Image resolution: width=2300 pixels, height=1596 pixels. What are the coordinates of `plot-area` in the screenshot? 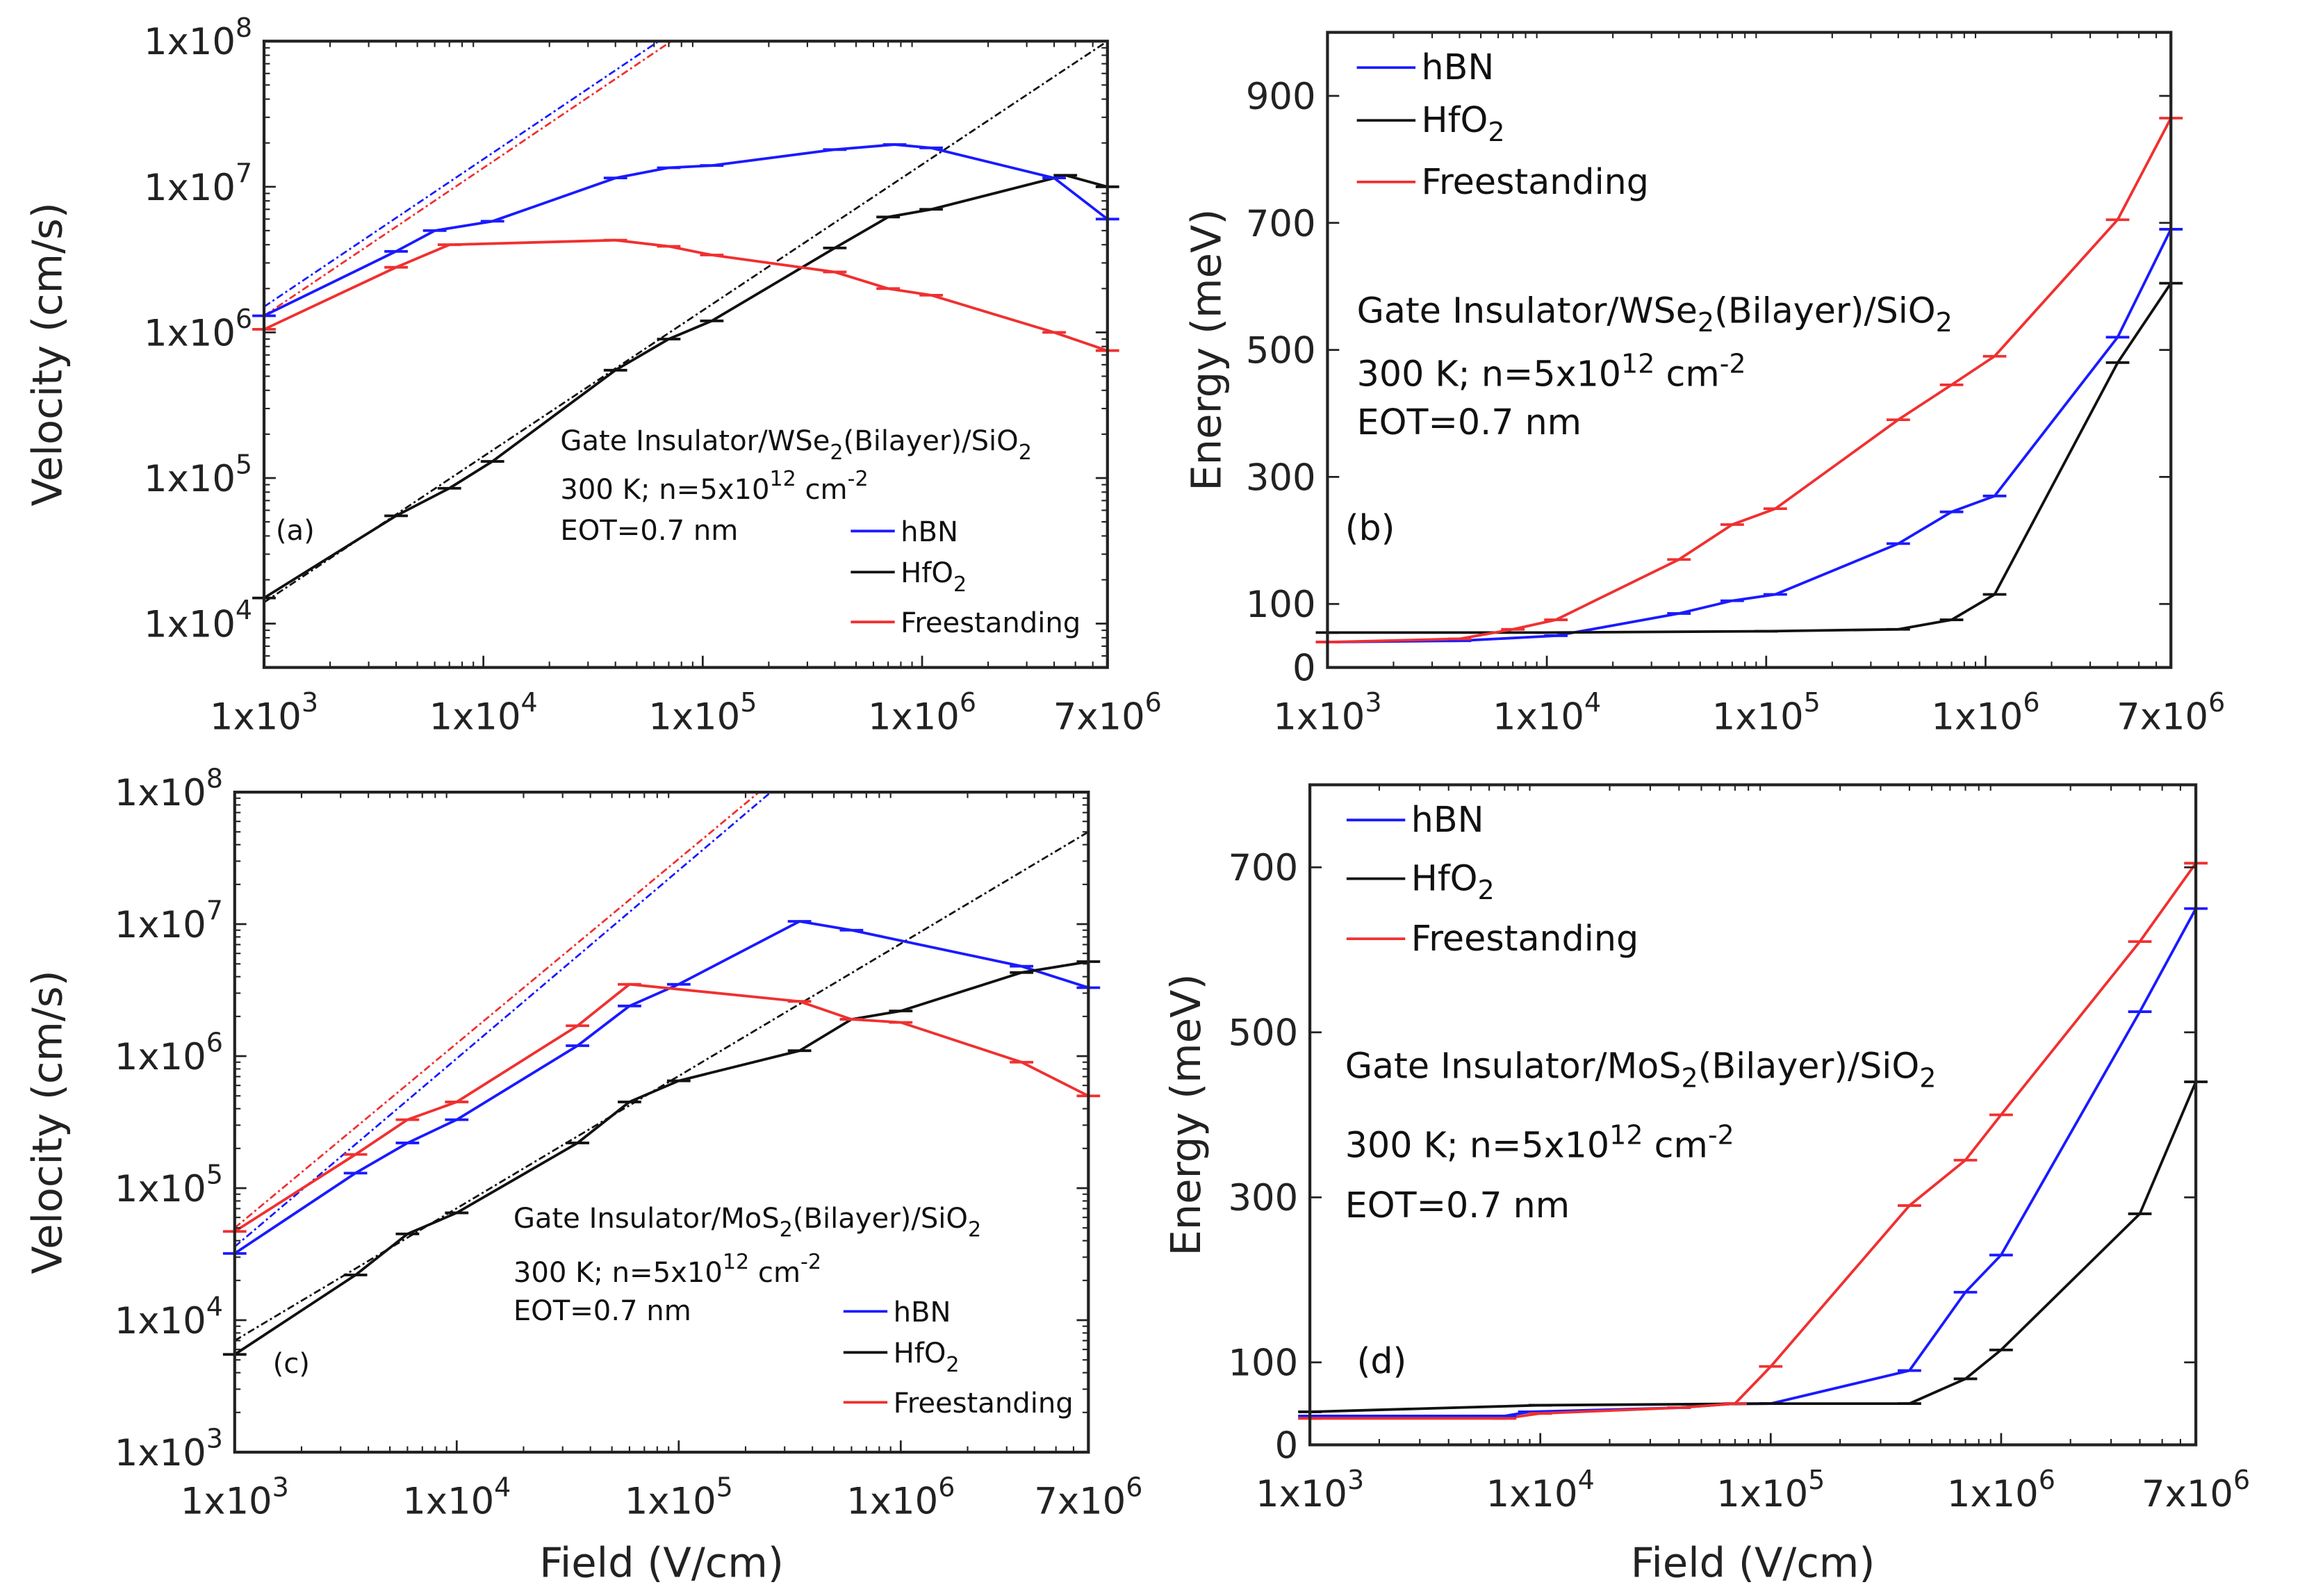 It's located at (661, 1074).